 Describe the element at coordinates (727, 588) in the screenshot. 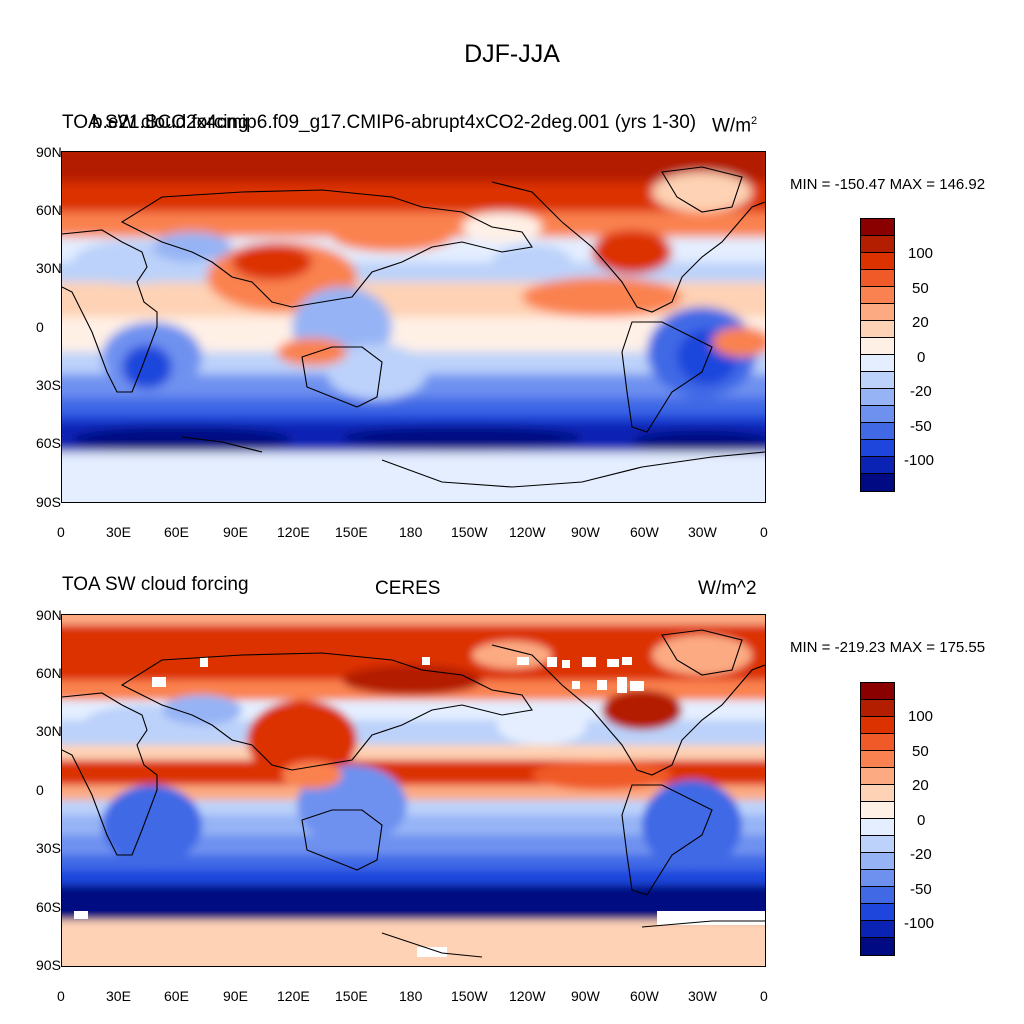

I see `panel2-units: W/m^2` at that location.